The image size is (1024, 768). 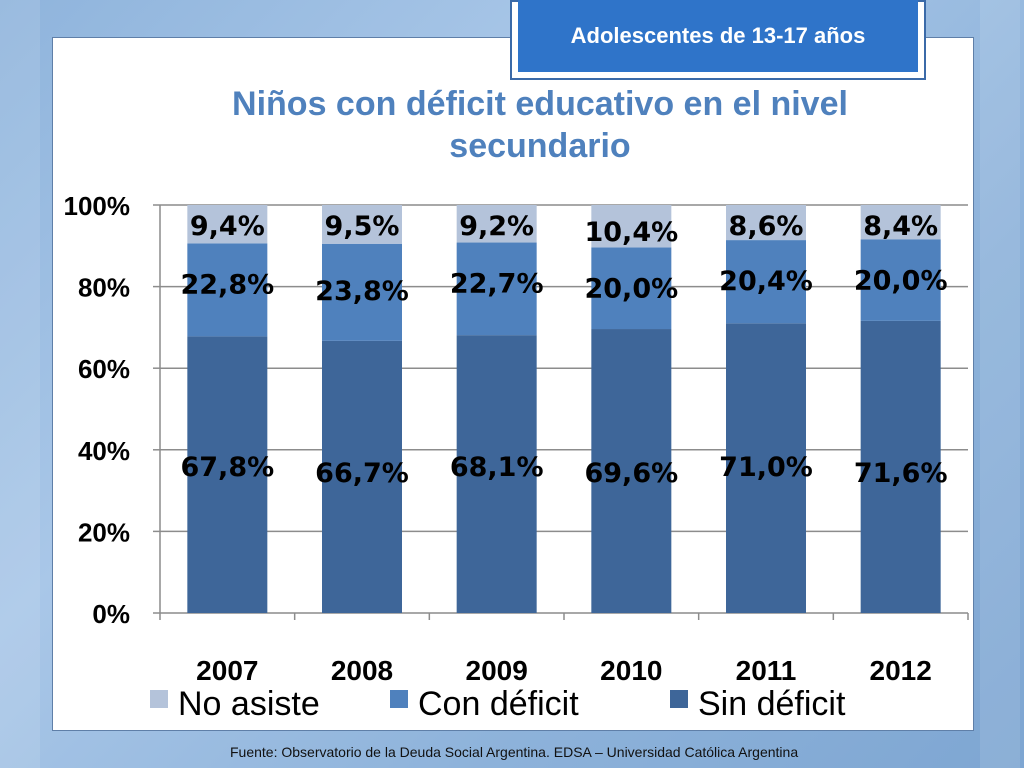 I want to click on legend-label: Con déficit, so click(x=498, y=704).